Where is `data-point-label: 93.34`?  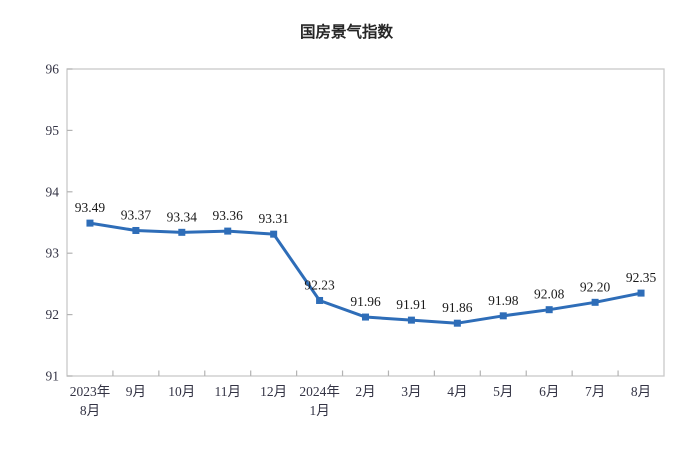 data-point-label: 93.34 is located at coordinates (182, 216).